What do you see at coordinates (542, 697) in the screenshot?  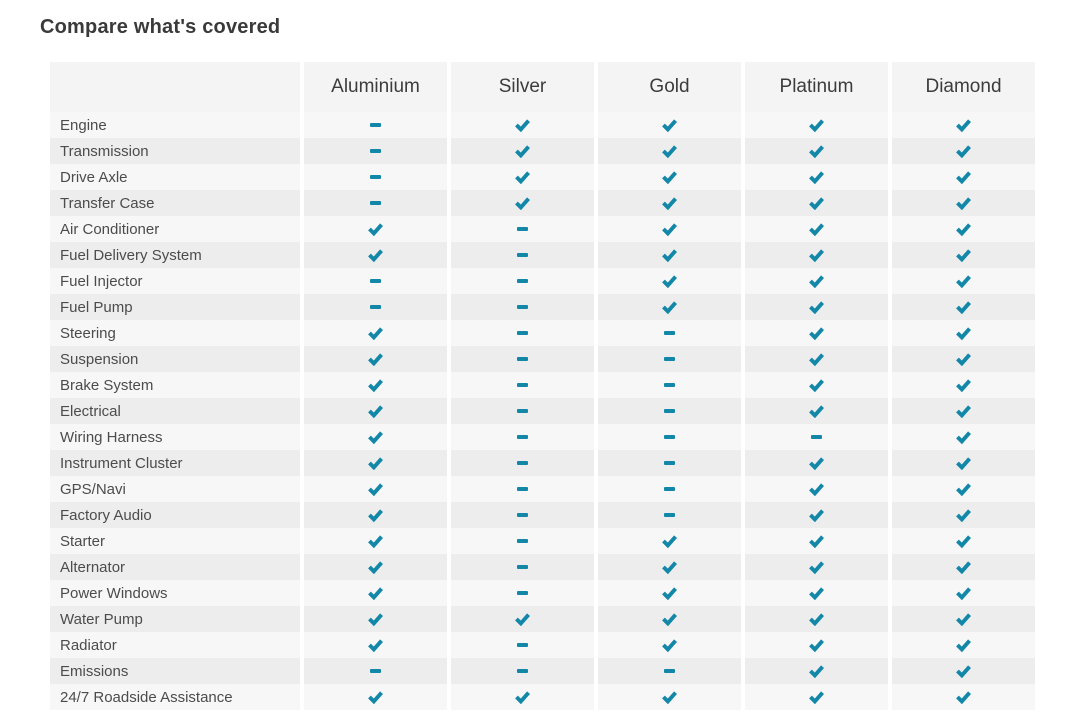 I see `table-row: 24/7 Roadside Assistance` at bounding box center [542, 697].